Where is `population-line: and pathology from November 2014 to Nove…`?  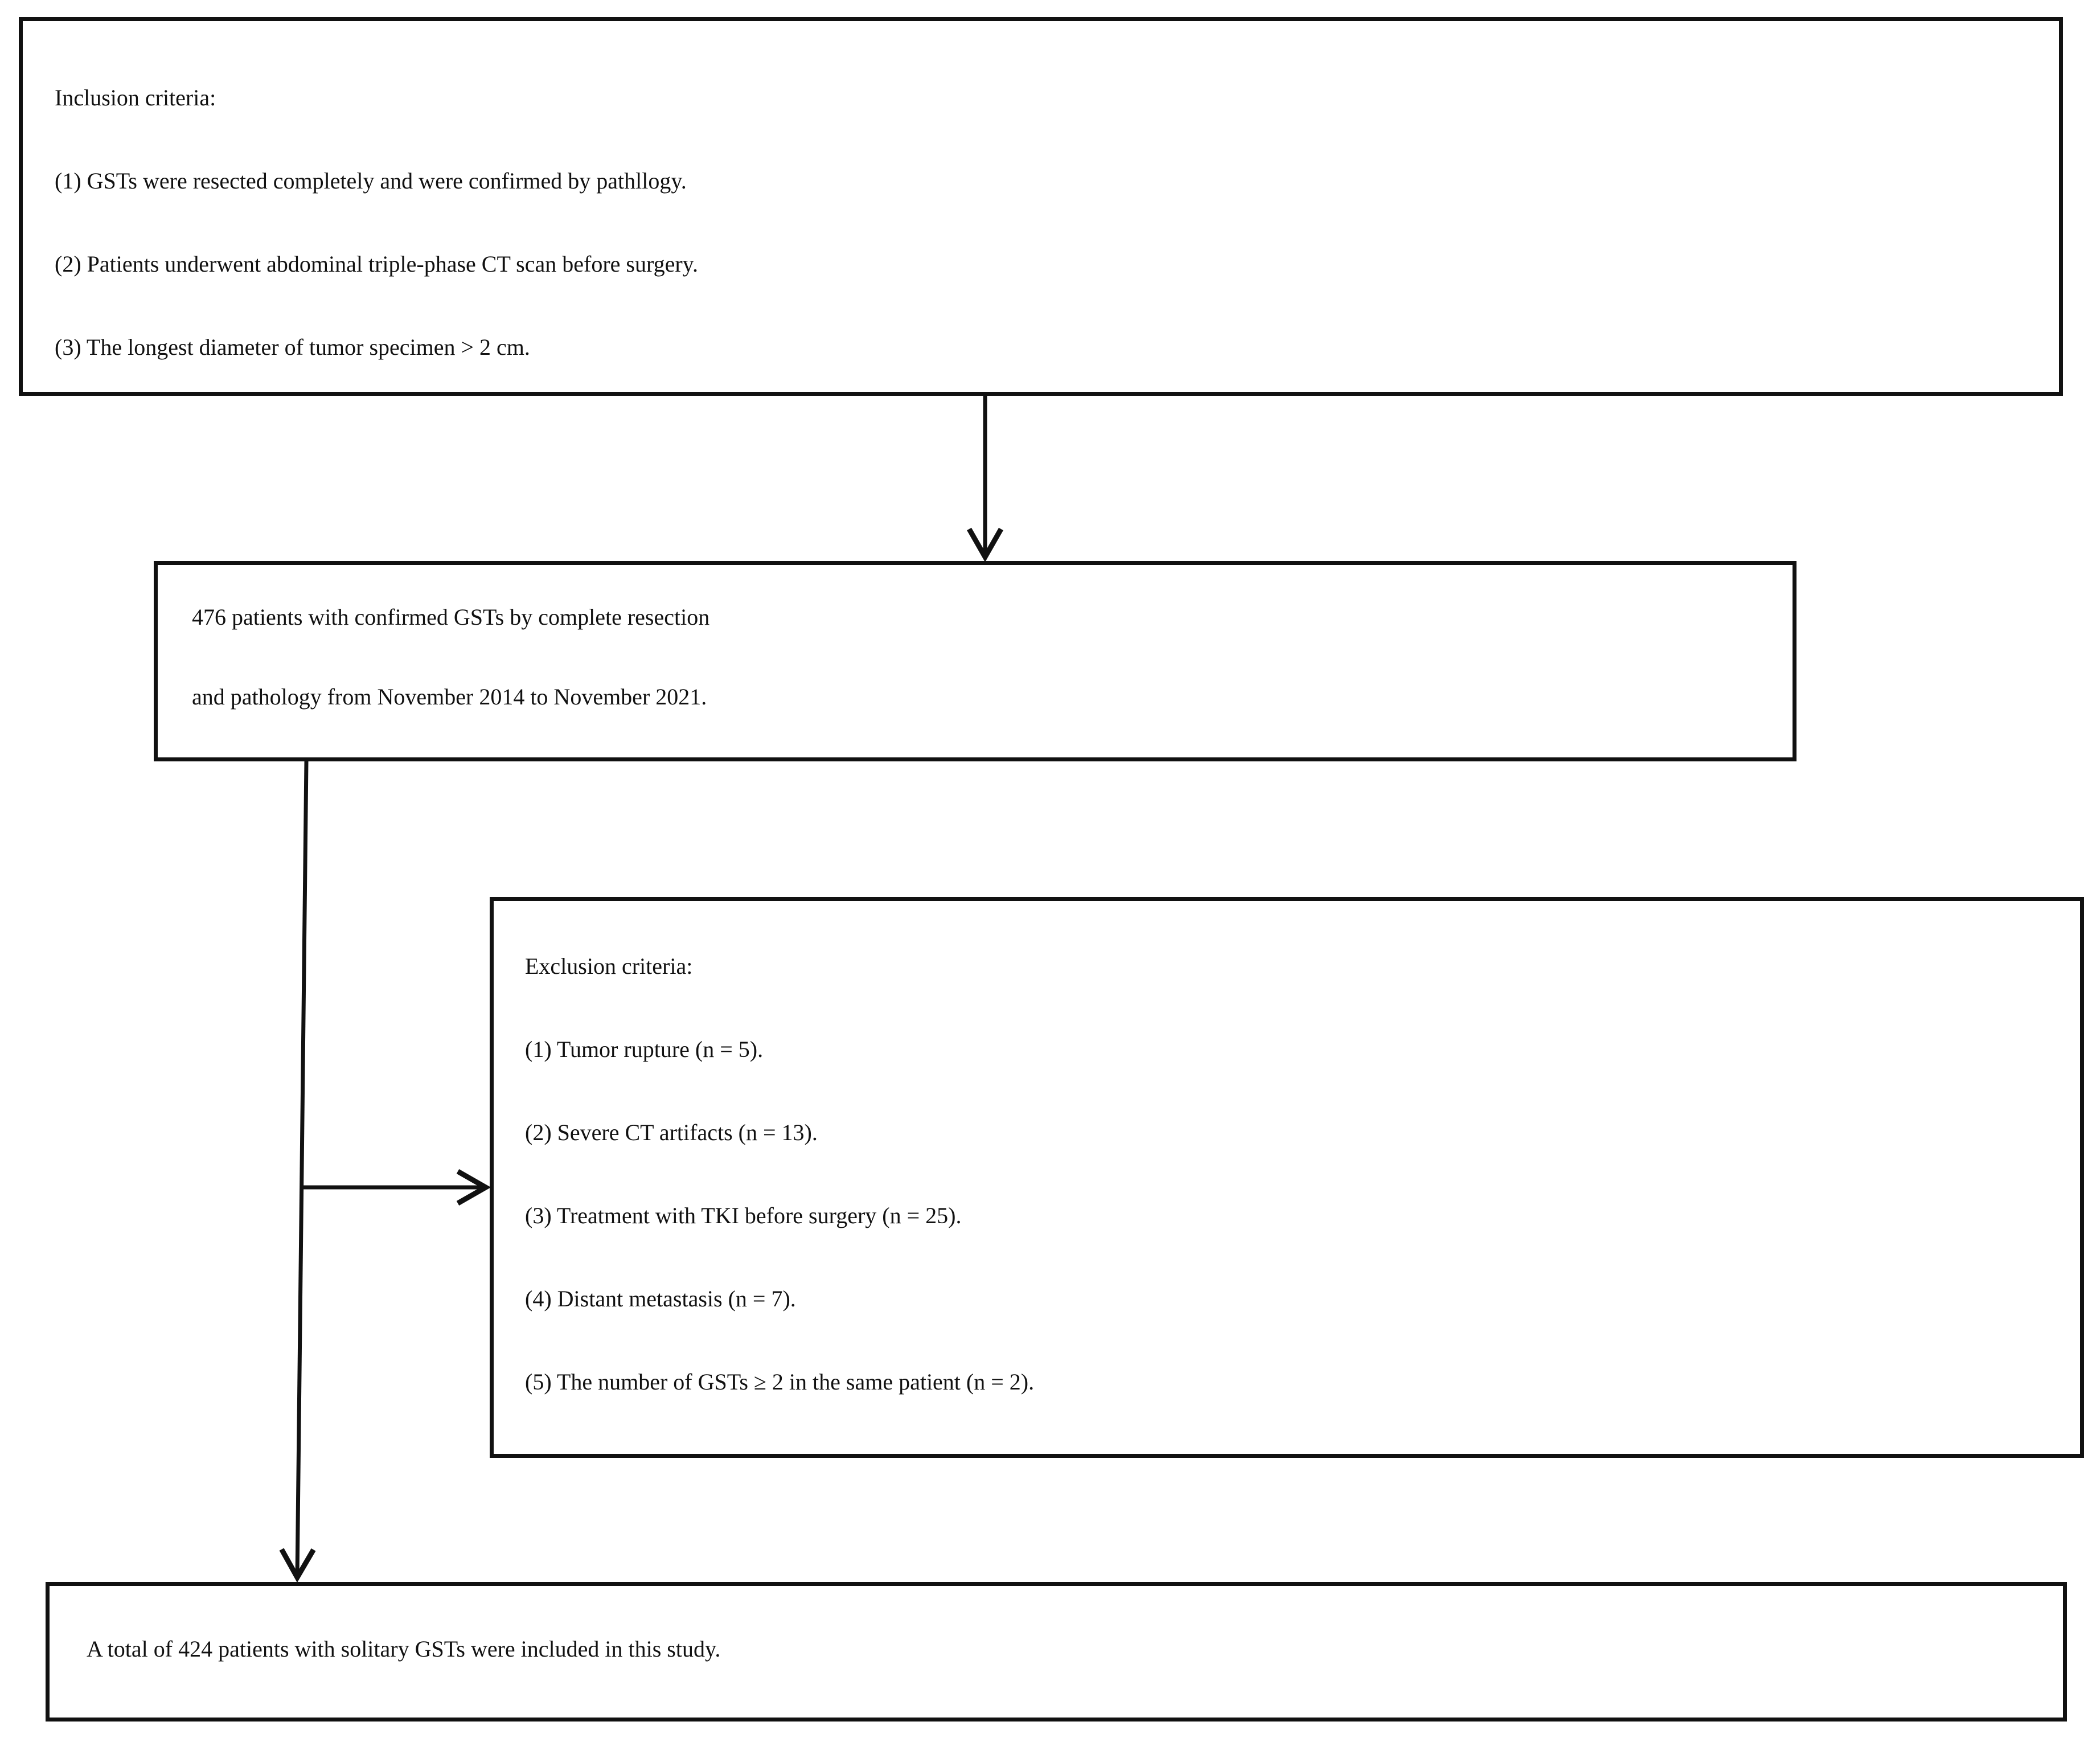 population-line: and pathology from November 2014 to Nove… is located at coordinates (449, 697).